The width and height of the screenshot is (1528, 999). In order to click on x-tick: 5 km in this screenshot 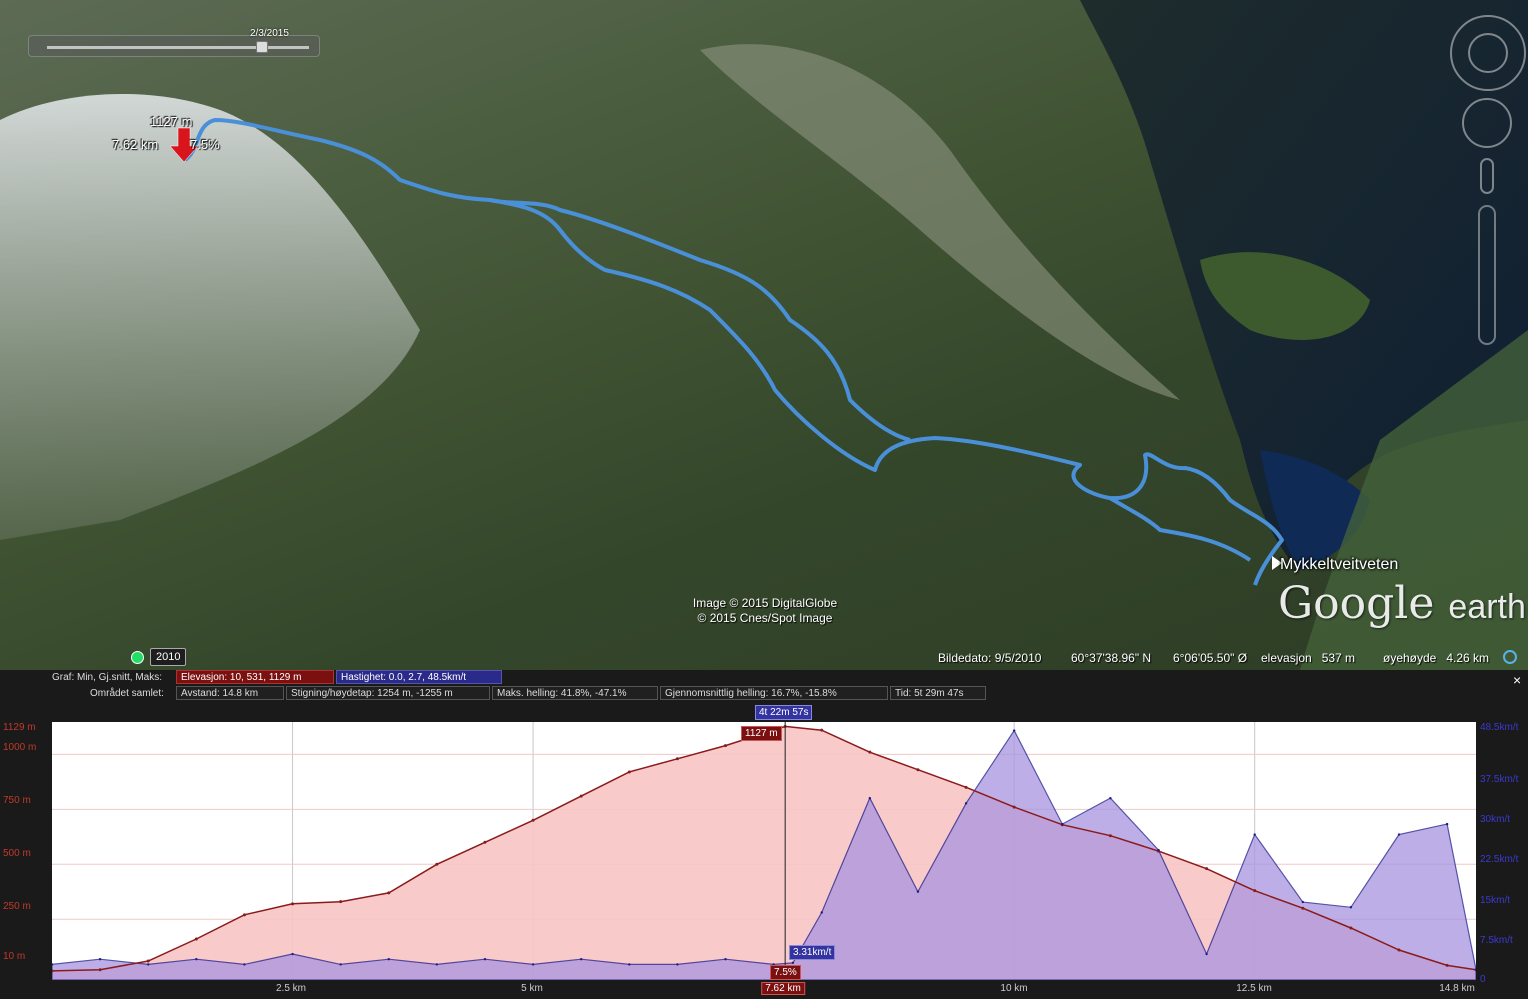, I will do `click(532, 988)`.